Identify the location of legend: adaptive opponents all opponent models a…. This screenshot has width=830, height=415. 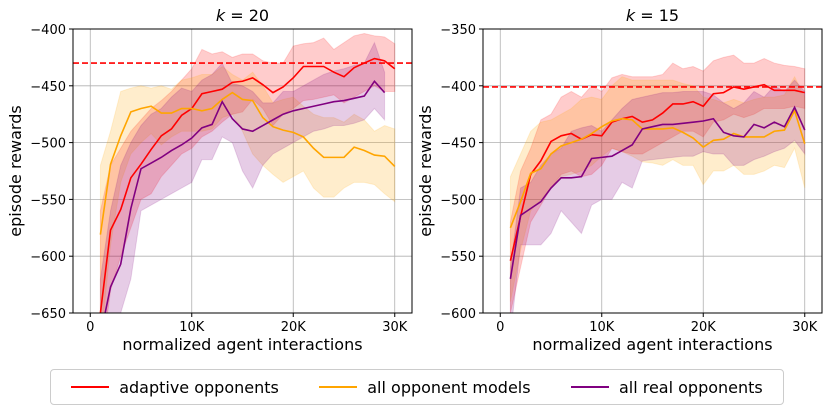
(417, 387).